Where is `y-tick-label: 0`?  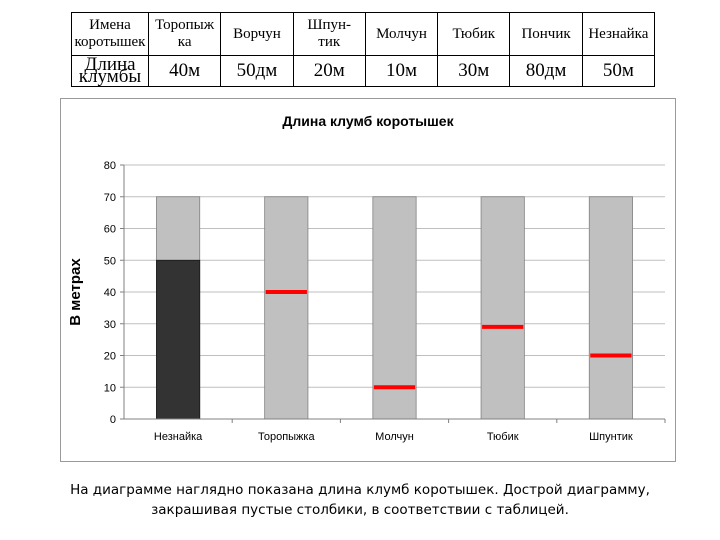
y-tick-label: 0 is located at coordinates (113, 420).